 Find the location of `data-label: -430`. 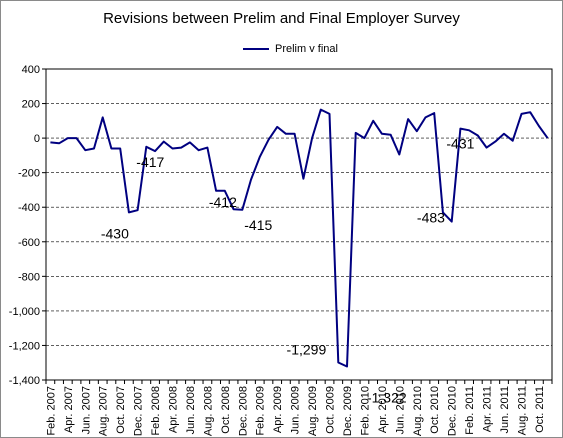

data-label: -430 is located at coordinates (115, 233).